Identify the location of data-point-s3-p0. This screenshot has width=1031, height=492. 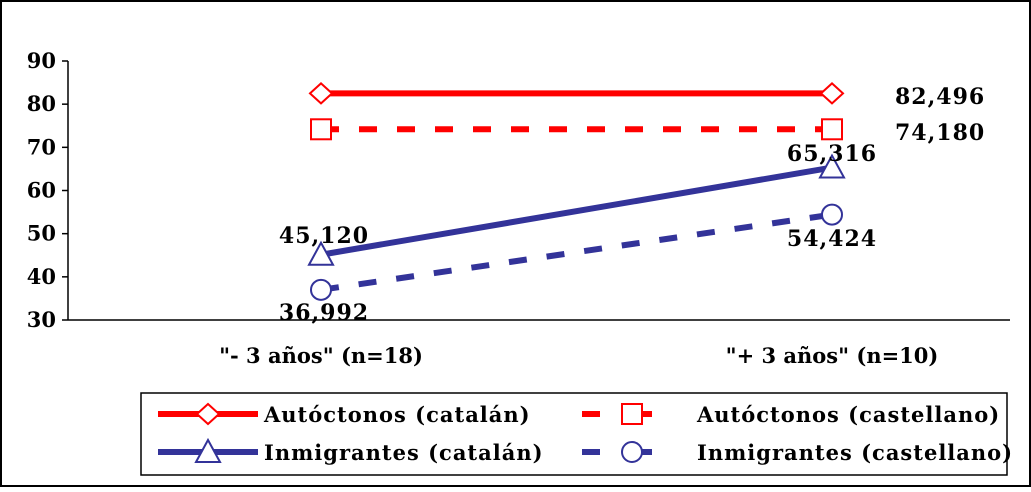
(321, 289).